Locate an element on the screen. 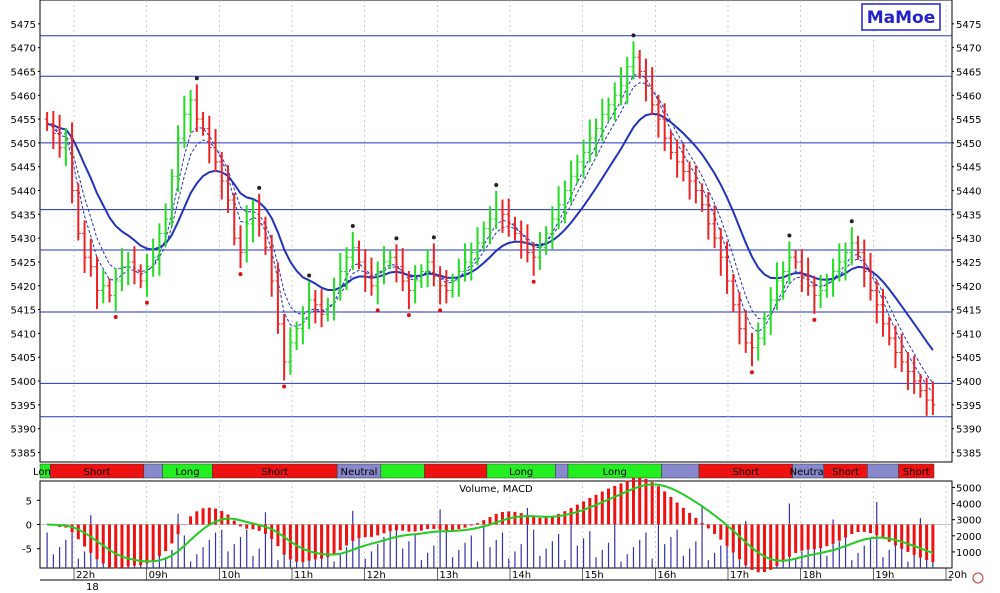  close-control is located at coordinates (978, 578).